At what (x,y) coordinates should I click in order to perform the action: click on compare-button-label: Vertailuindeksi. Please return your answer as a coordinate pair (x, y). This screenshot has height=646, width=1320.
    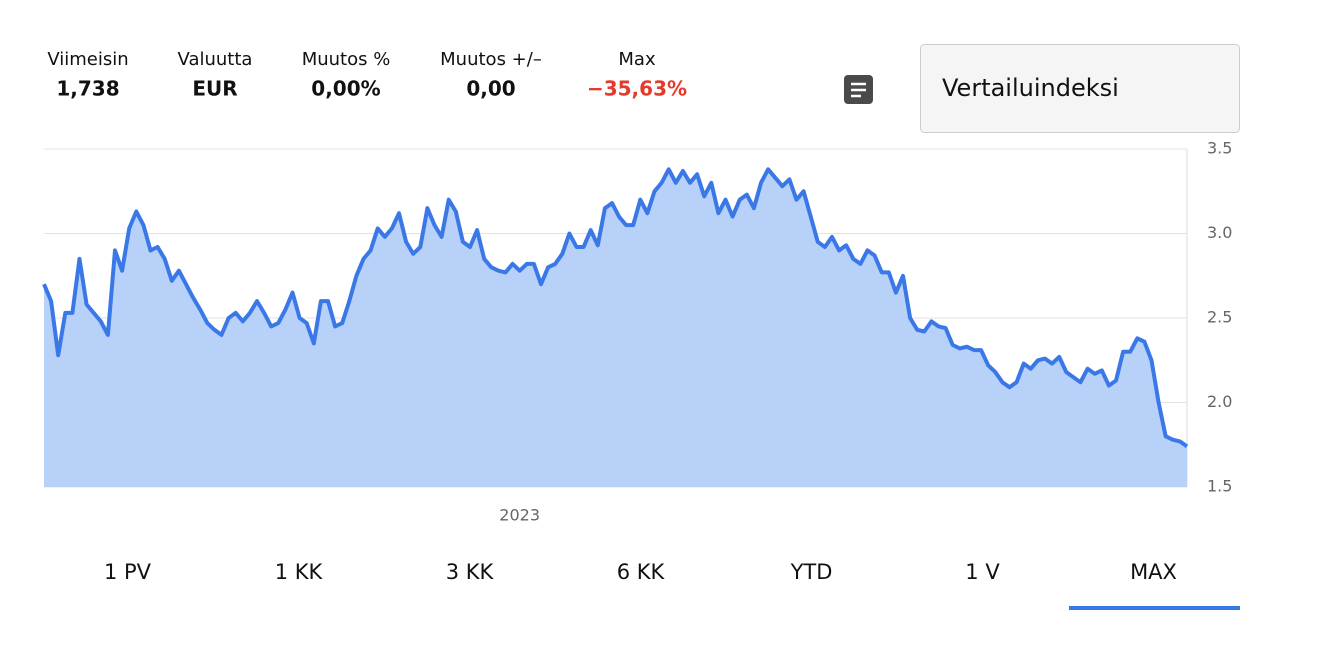
    Looking at the image, I should click on (1030, 88).